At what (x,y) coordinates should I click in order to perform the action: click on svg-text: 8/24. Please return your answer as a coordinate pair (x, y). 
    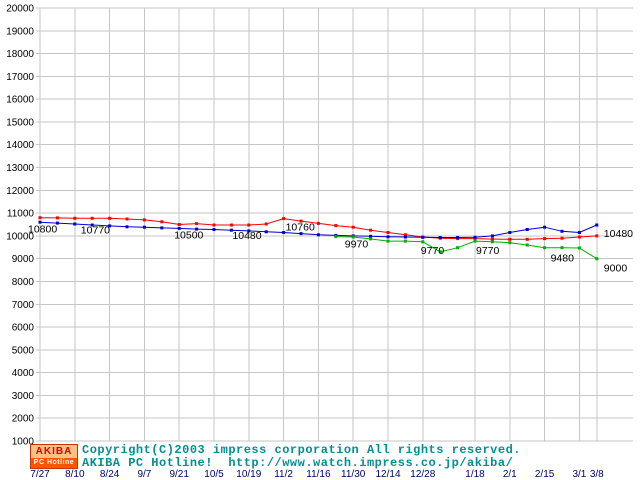
    Looking at the image, I should click on (110, 474).